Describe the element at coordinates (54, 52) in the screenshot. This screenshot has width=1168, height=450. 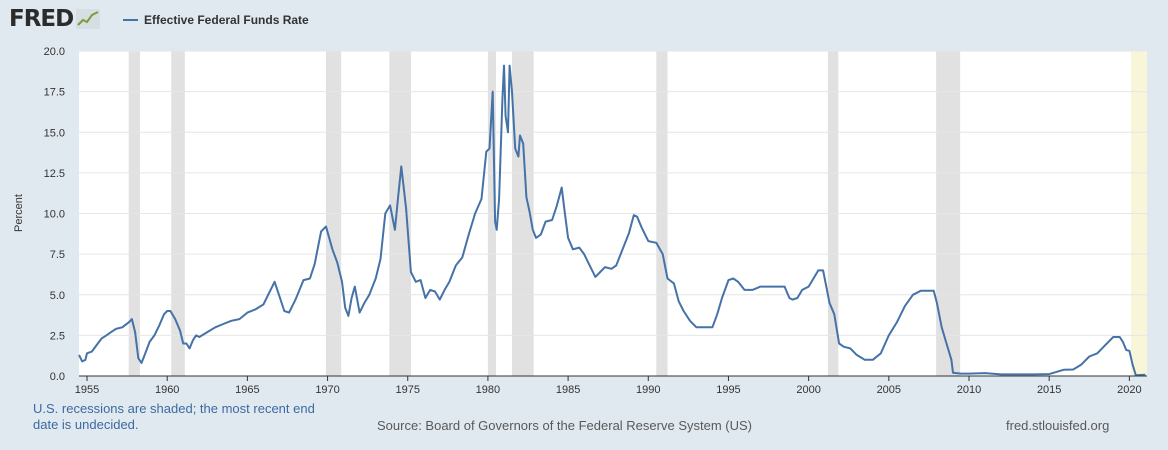
I see `y-tick-label: 20.0` at that location.